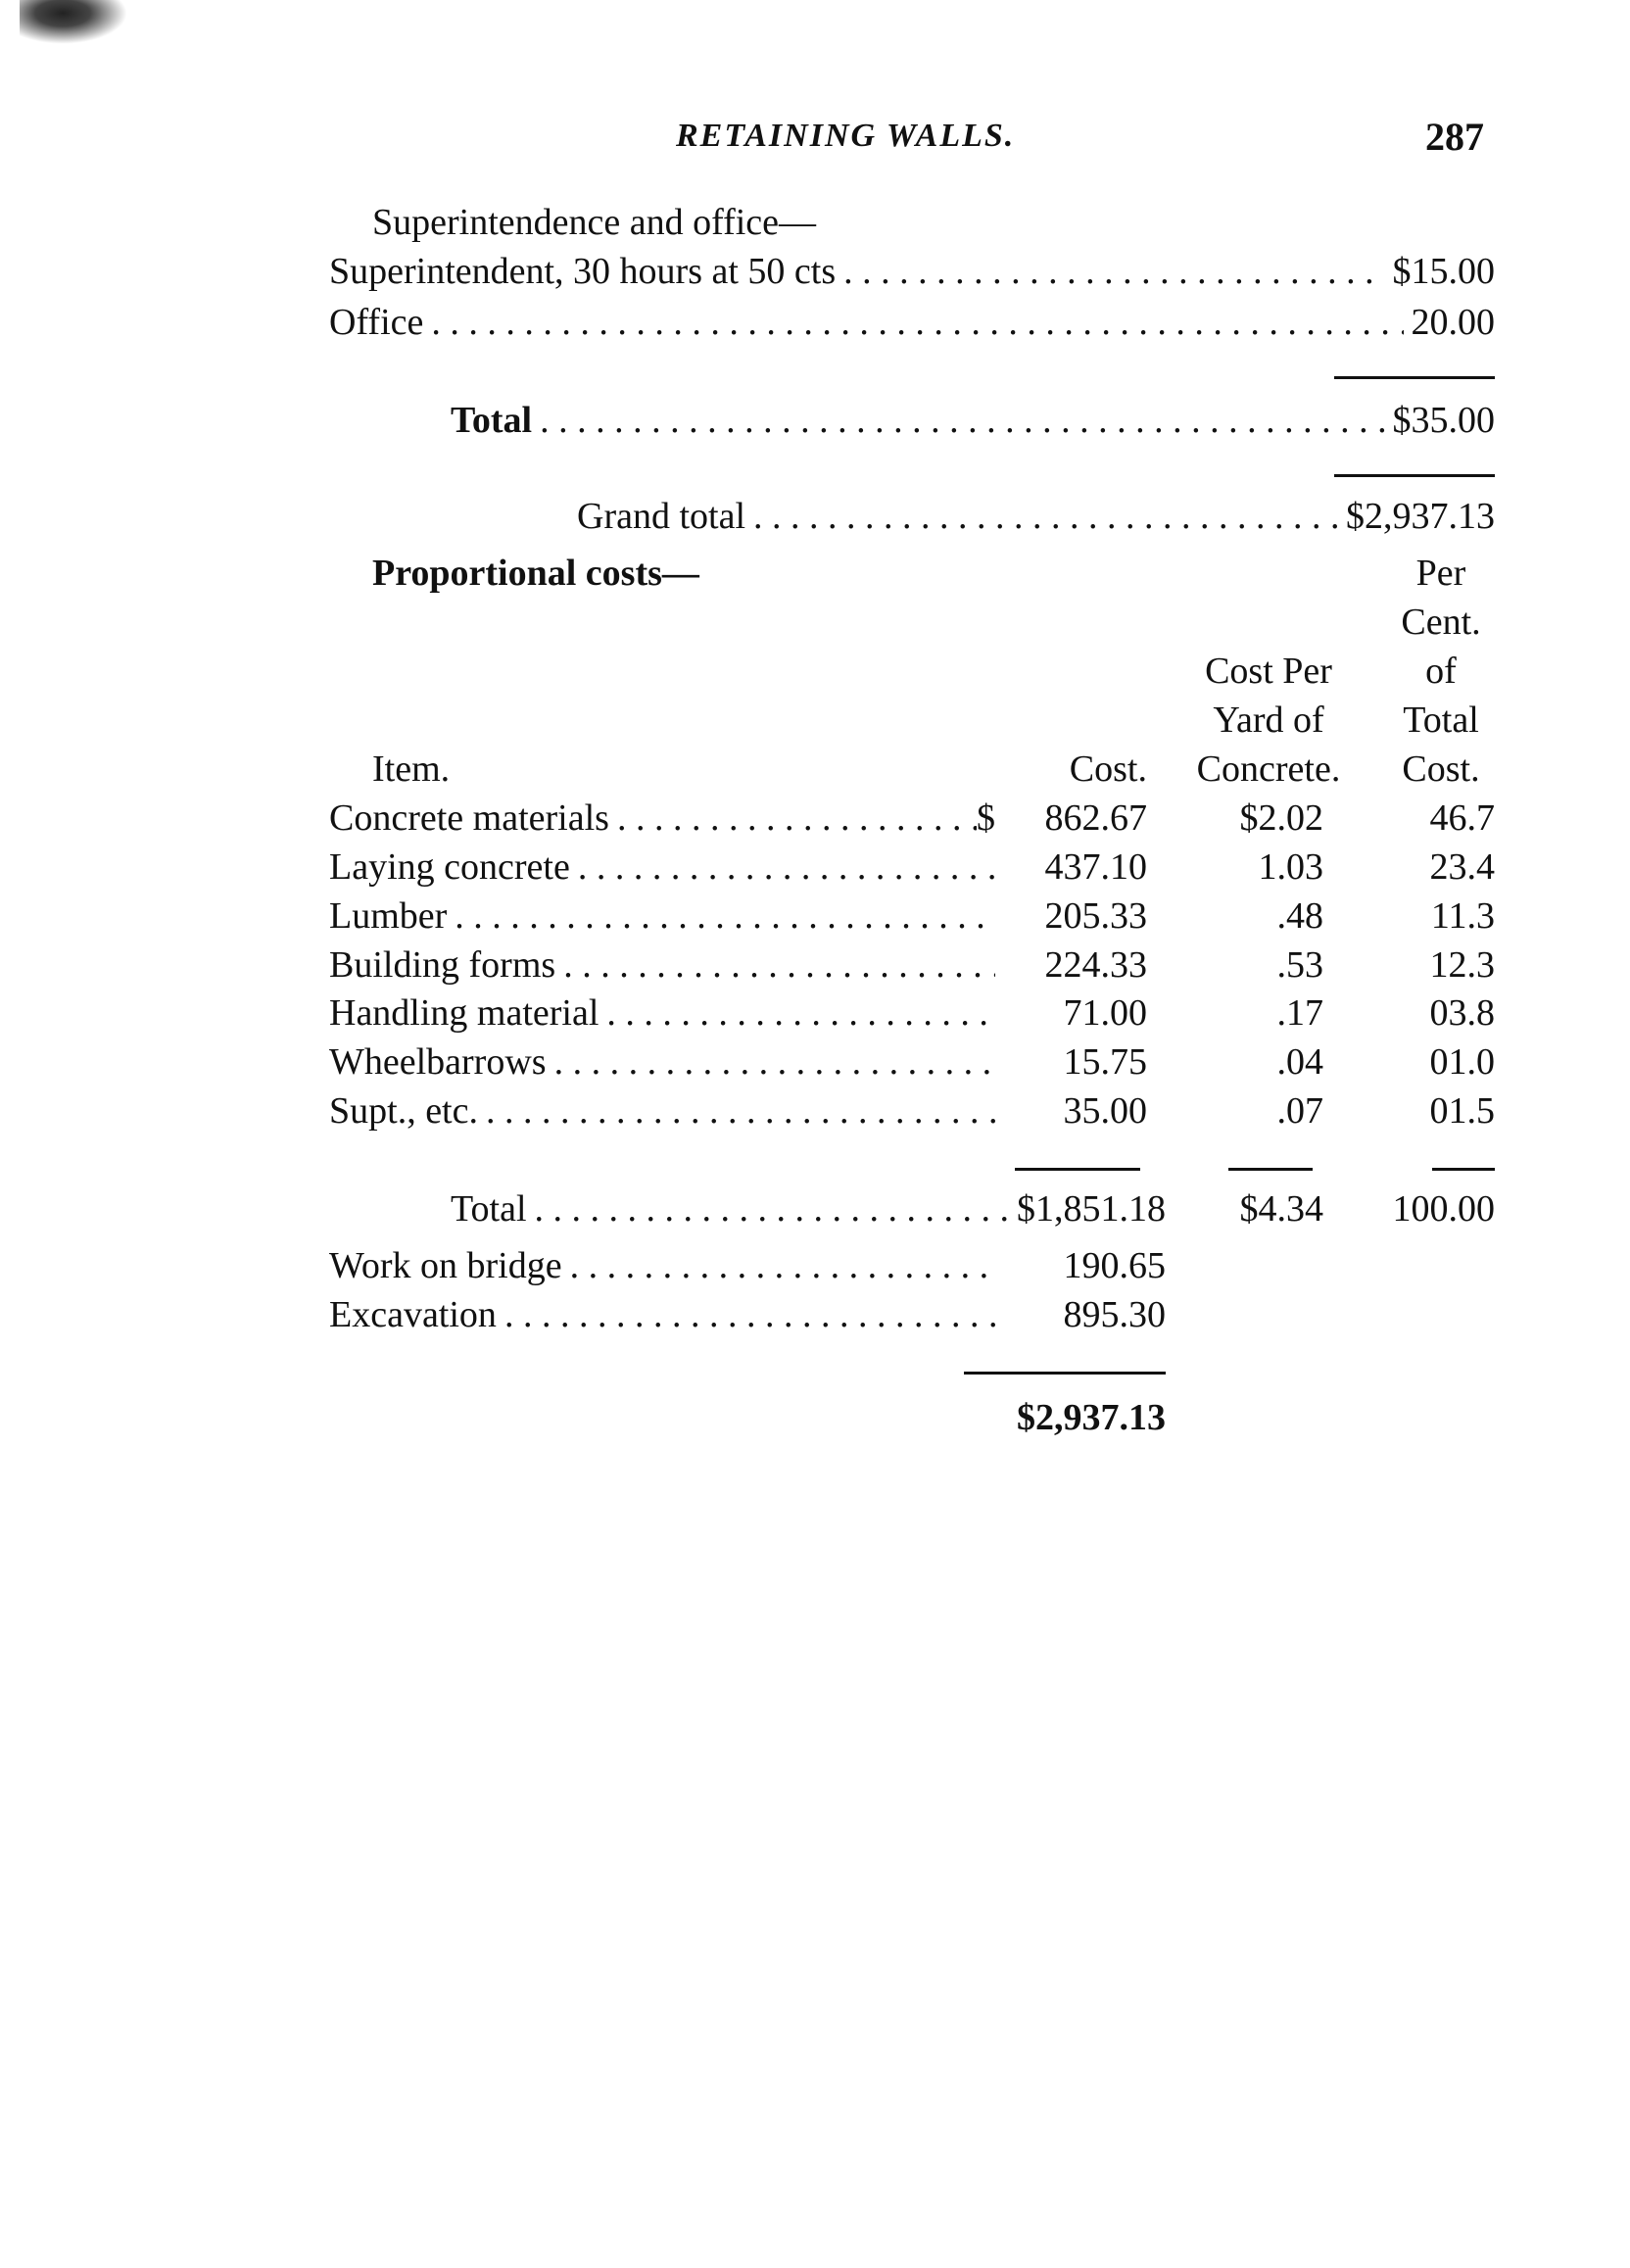 Image resolution: width=1630 pixels, height=2268 pixels. I want to click on office-row: Office 20.00, so click(912, 322).